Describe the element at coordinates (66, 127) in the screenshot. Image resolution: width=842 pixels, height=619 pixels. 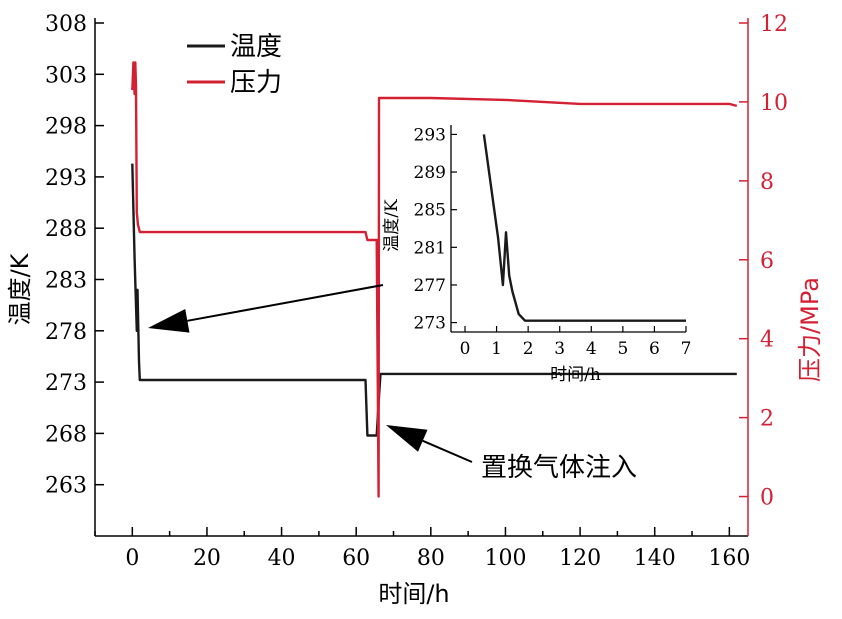
I see `left-tick-label: 298` at that location.